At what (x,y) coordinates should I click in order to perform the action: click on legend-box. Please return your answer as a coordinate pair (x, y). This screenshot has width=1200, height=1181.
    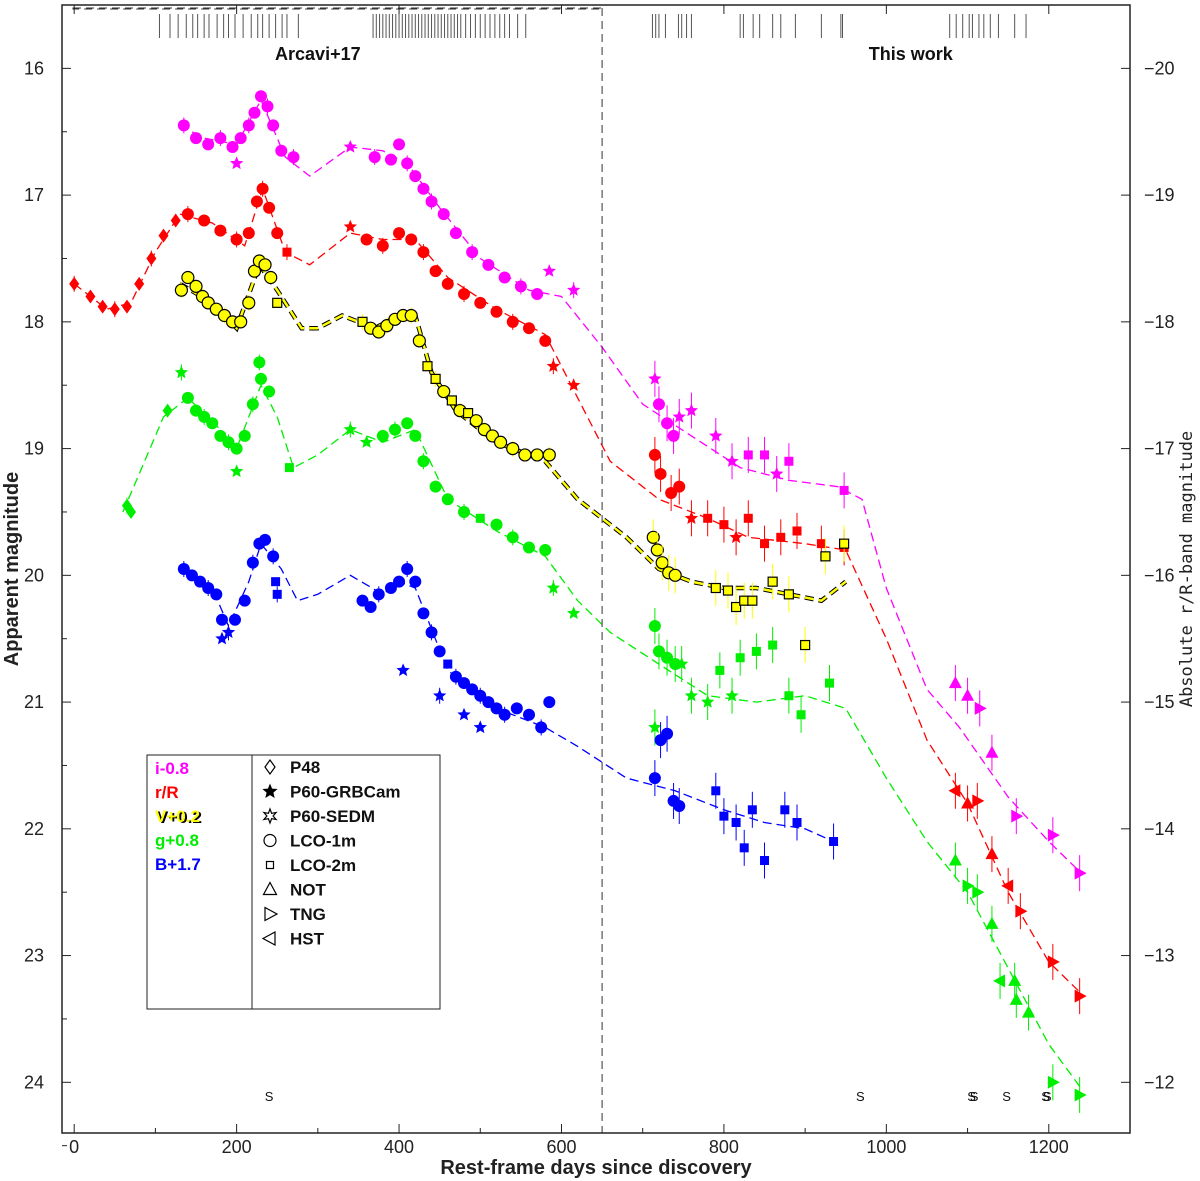
    Looking at the image, I should click on (293, 882).